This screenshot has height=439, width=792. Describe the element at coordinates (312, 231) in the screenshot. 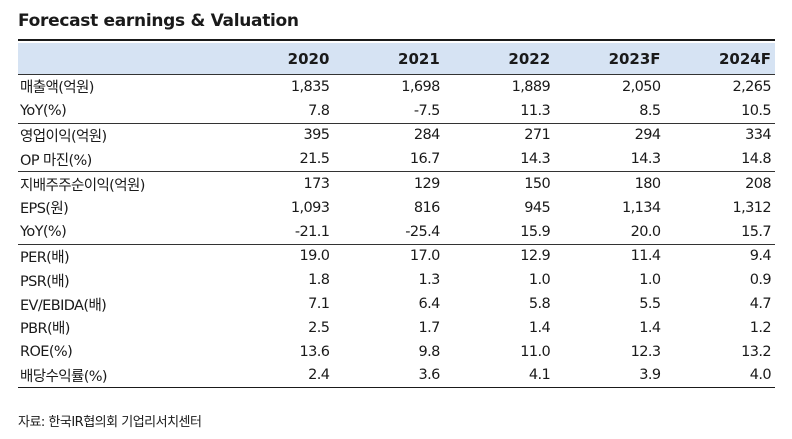

I see `value-cell: -21.1` at that location.